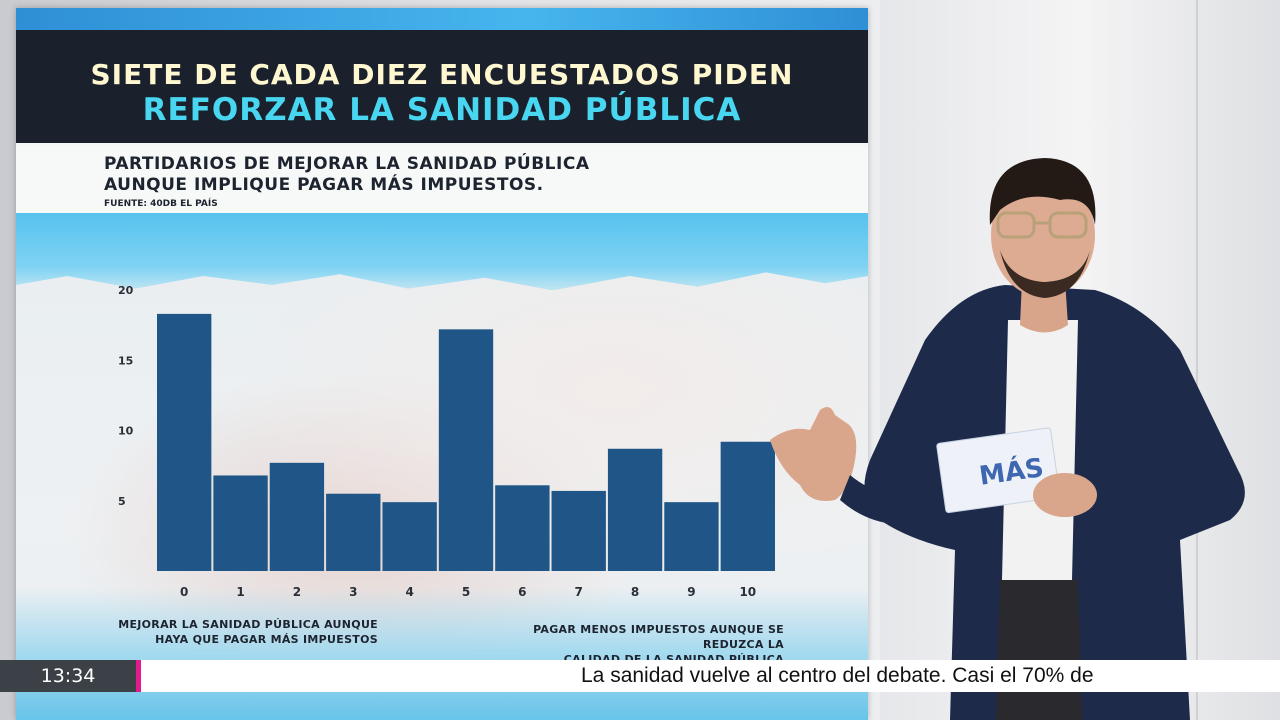  I want to click on presenter-head, so click(1043, 235).